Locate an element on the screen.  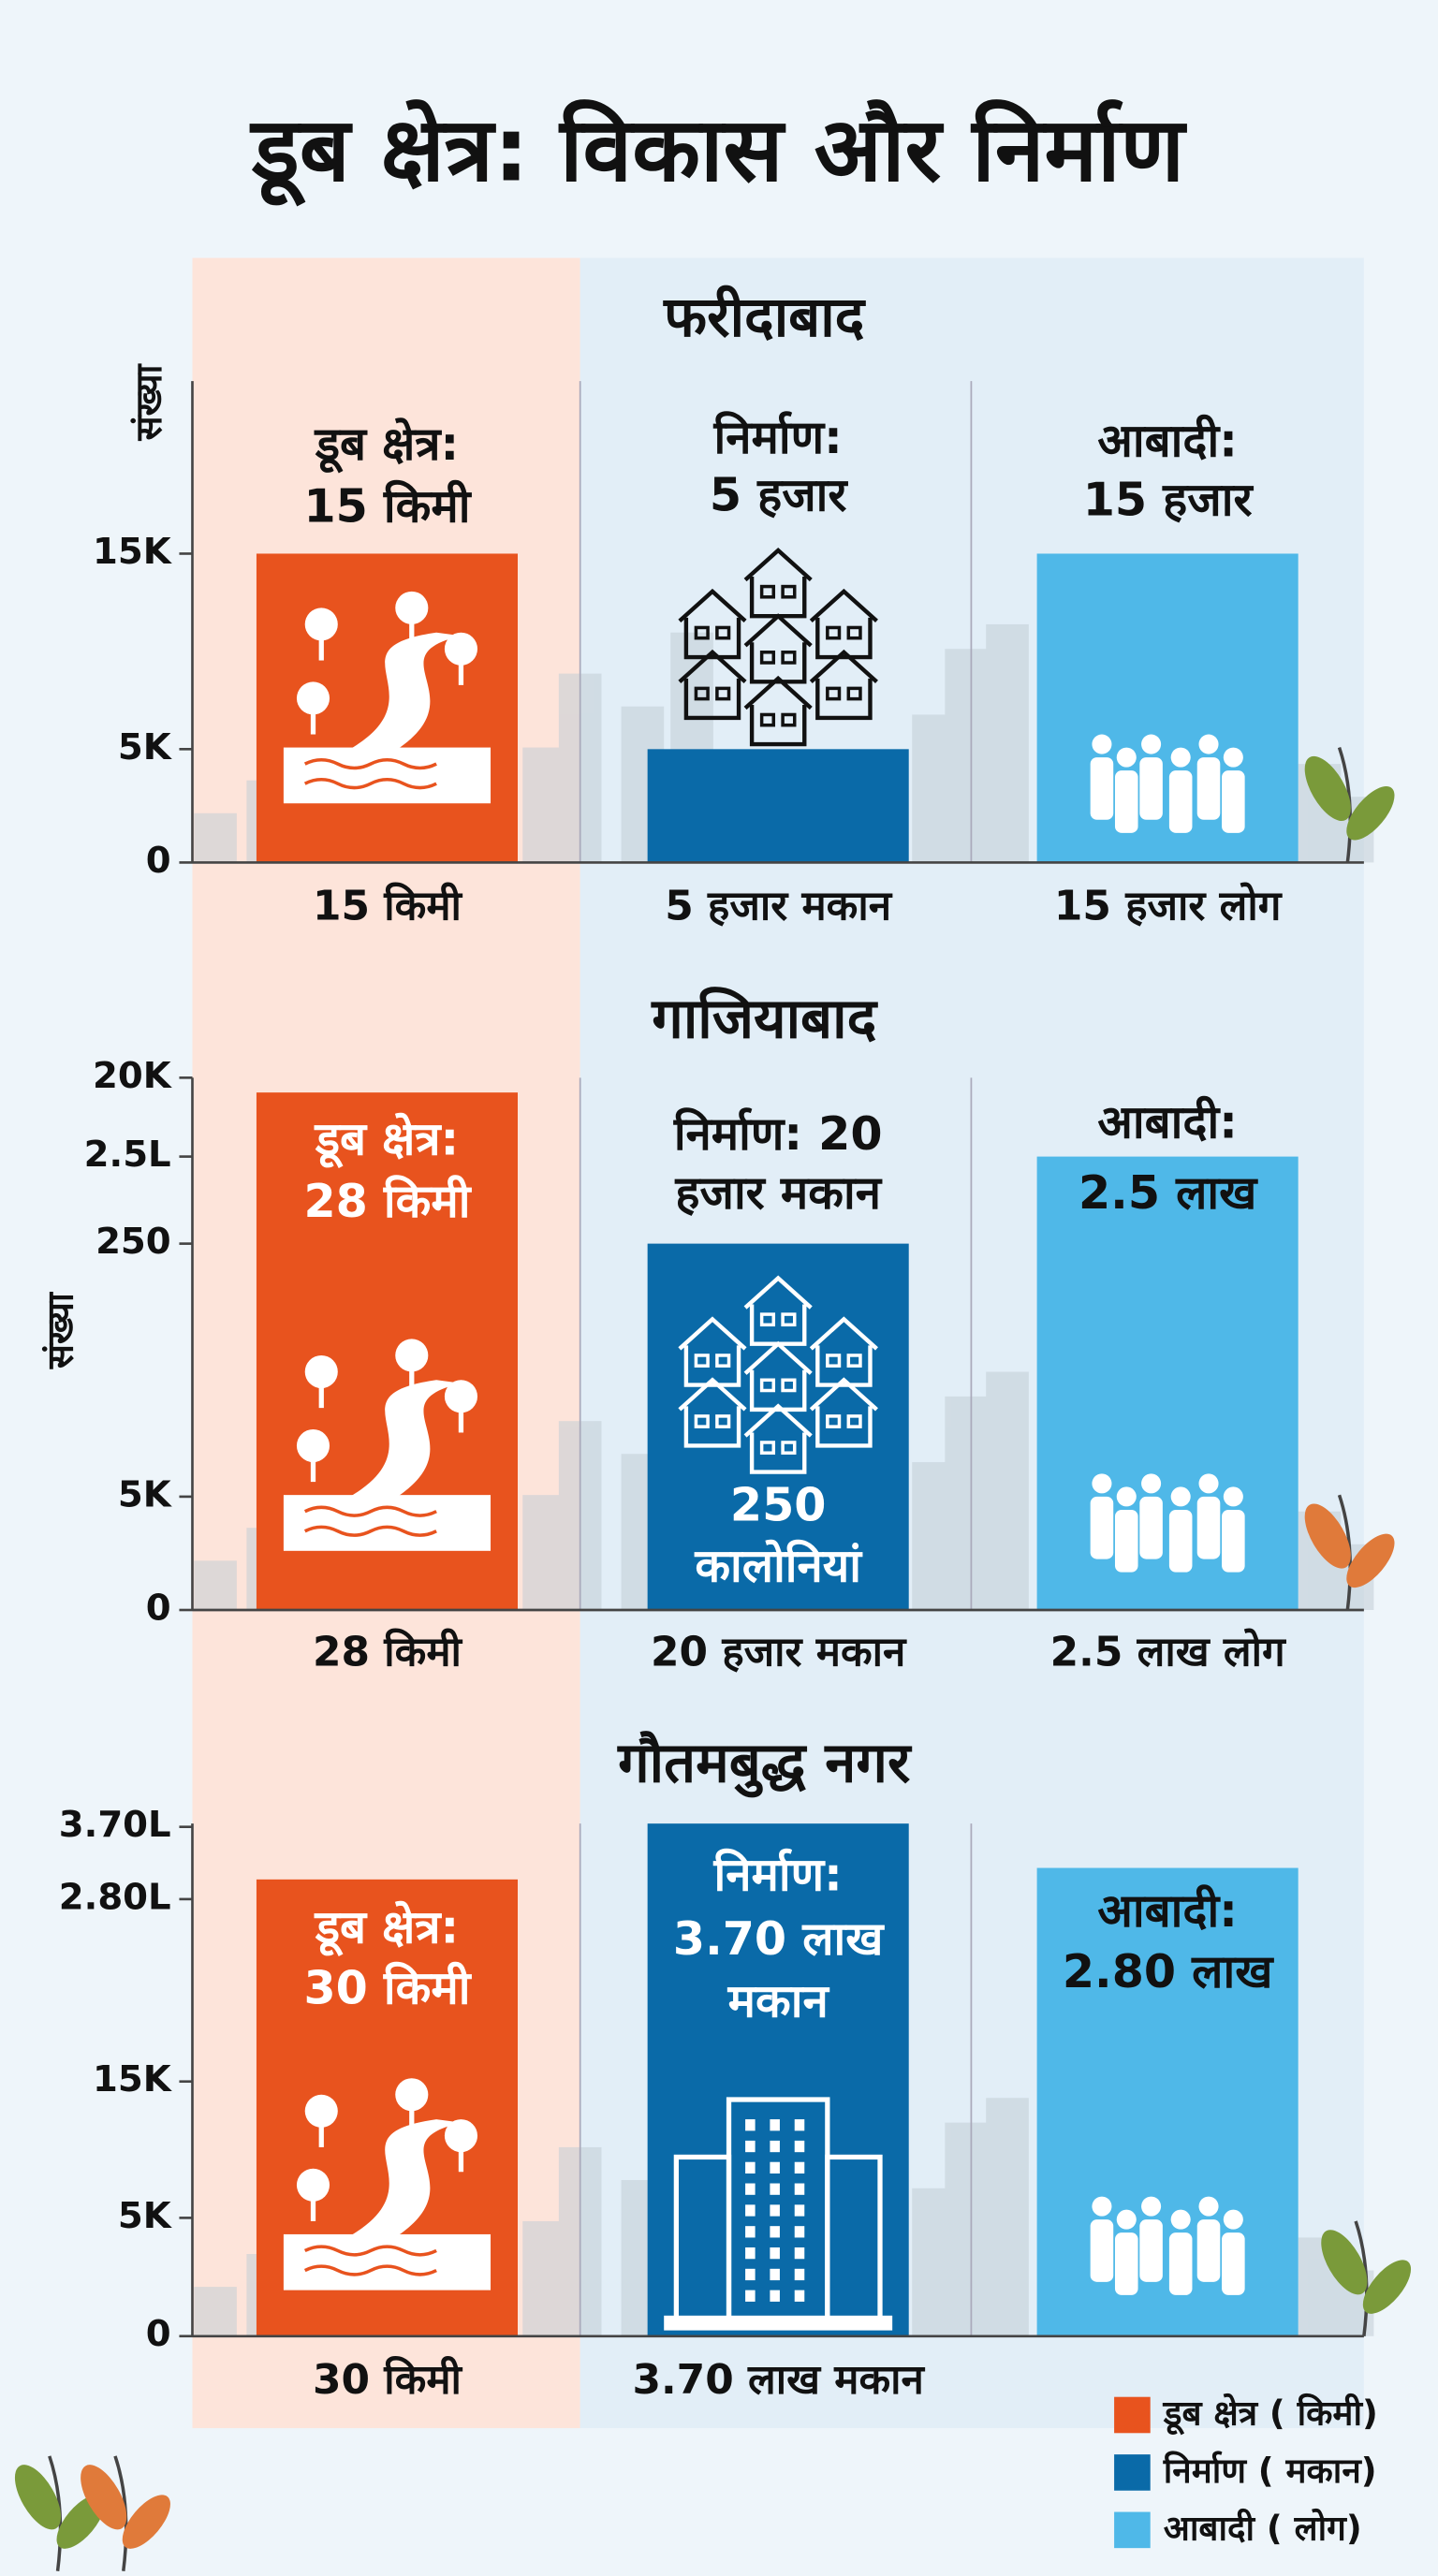
x-tick-label: 3.70 लाख मकान is located at coordinates (779, 2380).